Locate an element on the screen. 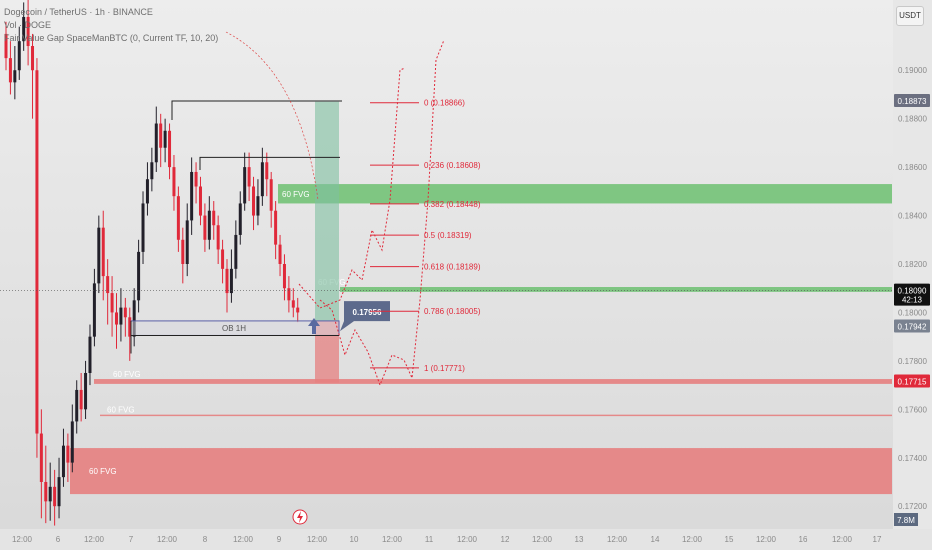  price-tick-label: 0.17600 is located at coordinates (912, 409).